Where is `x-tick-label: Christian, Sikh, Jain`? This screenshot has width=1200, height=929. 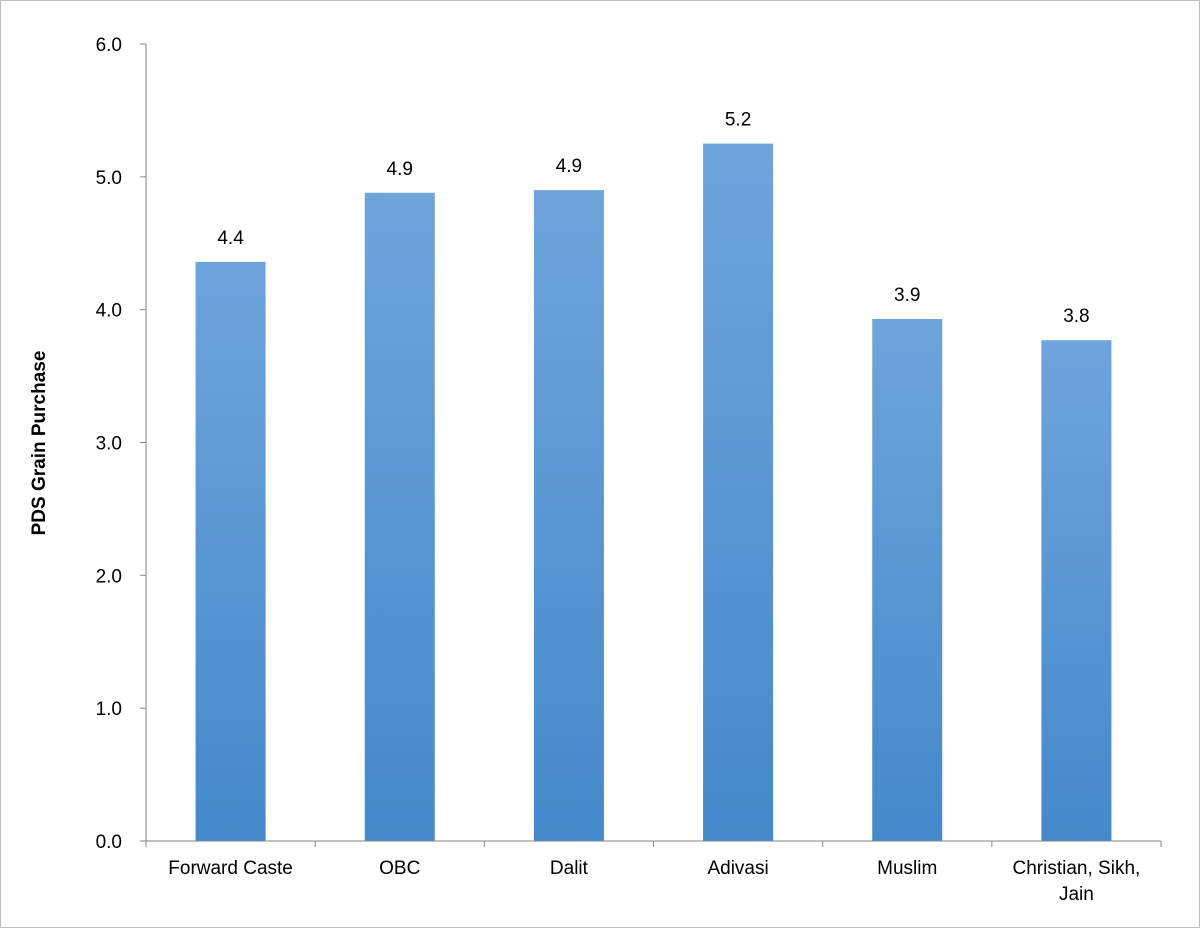
x-tick-label: Christian, Sikh, Jain is located at coordinates (1077, 881).